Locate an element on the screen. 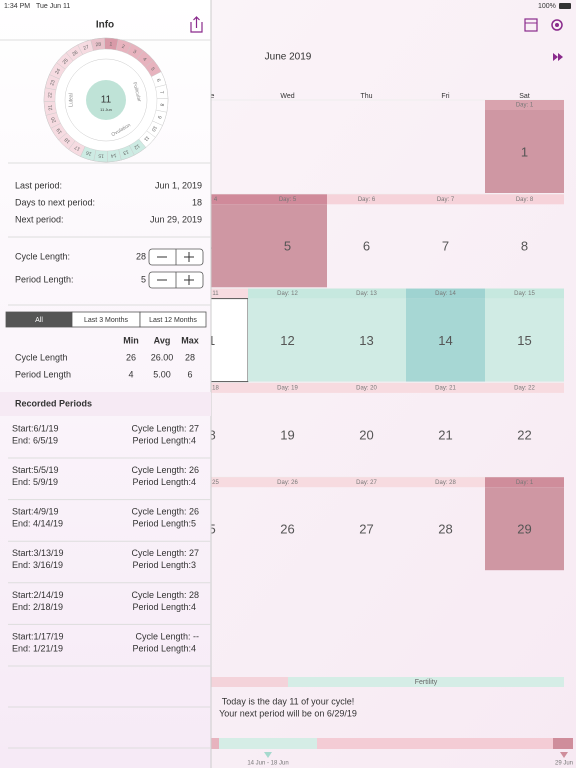 This screenshot has height=768, width=576. date-number: 6 is located at coordinates (366, 246).